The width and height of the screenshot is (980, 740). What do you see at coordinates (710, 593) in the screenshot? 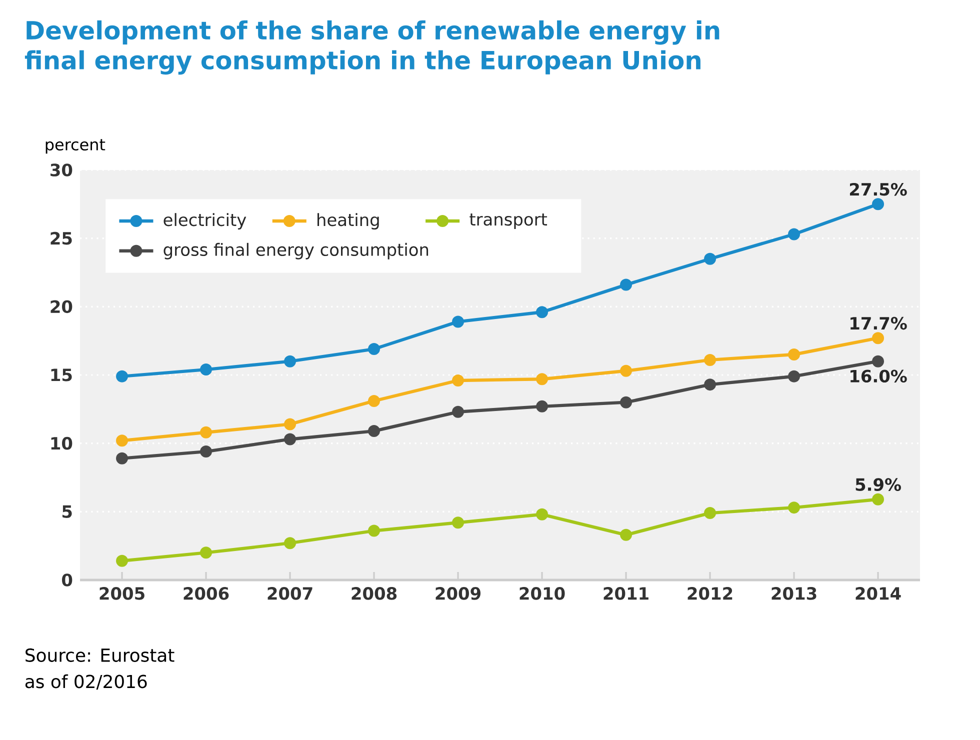
I see `x-tick-label: 2012` at bounding box center [710, 593].